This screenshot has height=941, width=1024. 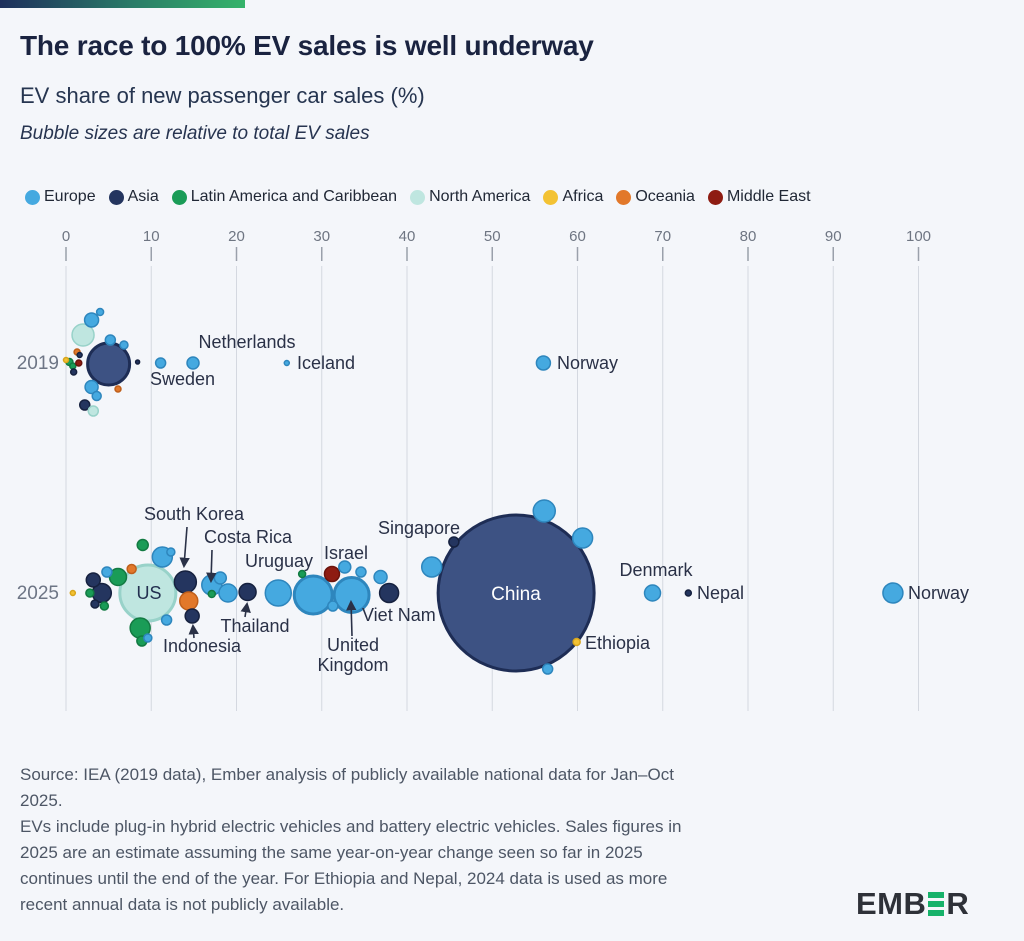 I want to click on axis-tick-label: 20, so click(x=236, y=236).